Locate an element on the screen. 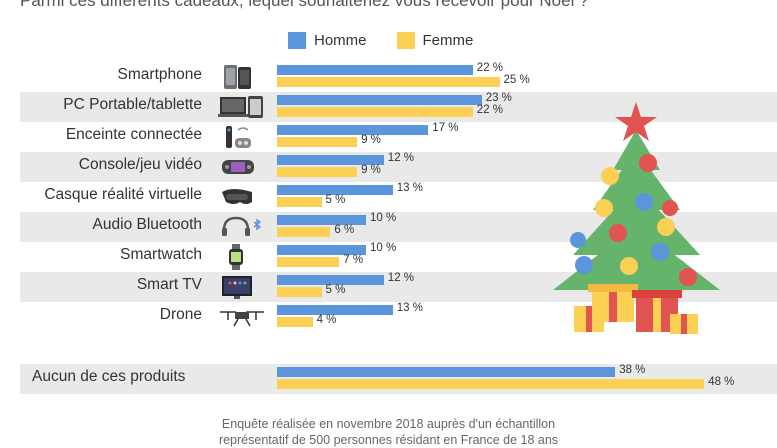  legend-item-femme: Femme is located at coordinates (435, 40).